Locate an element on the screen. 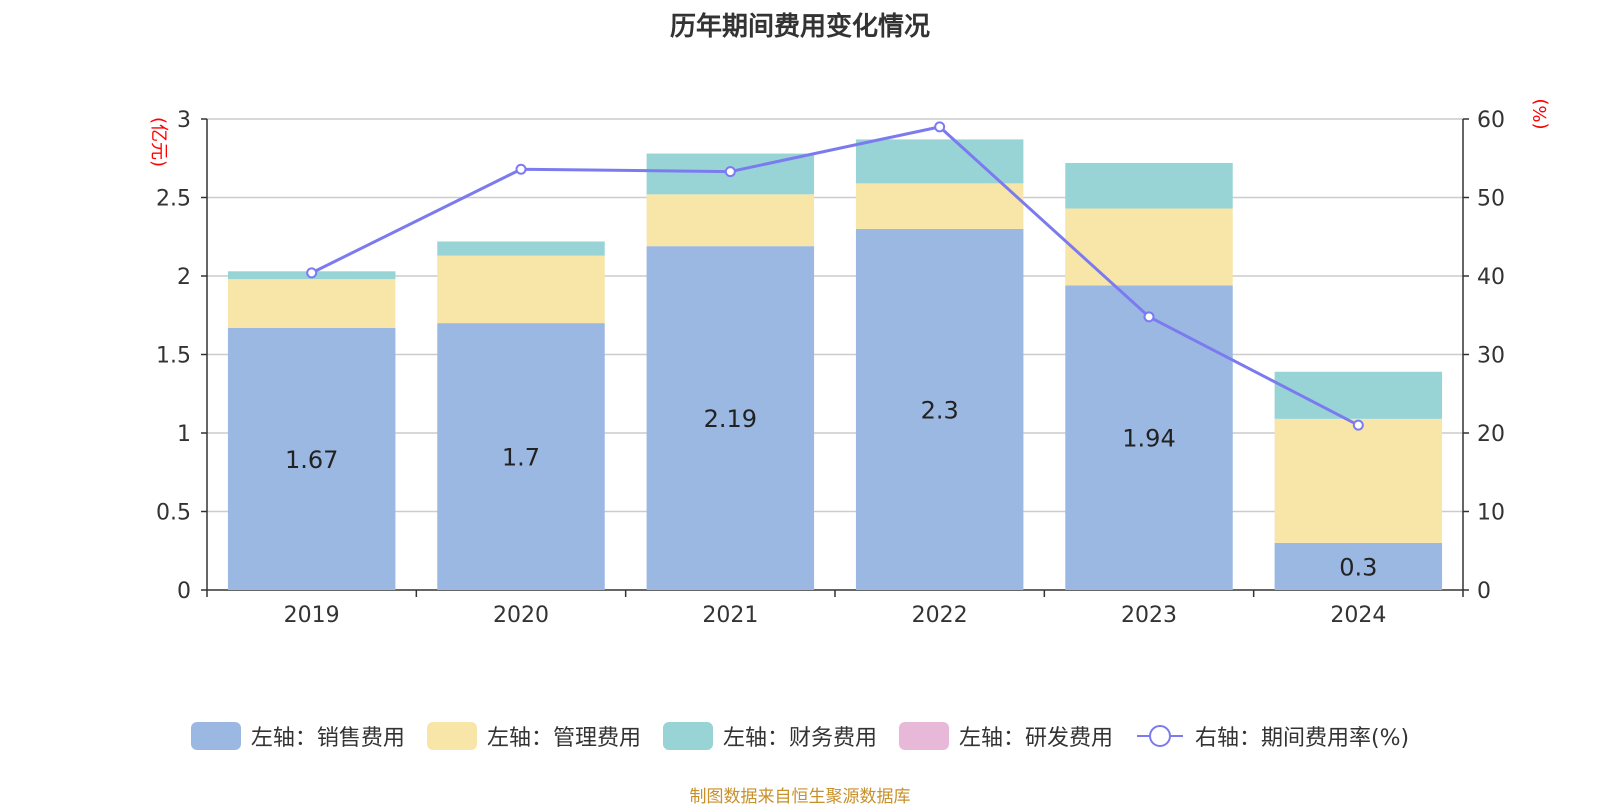 This screenshot has width=1600, height=807. left-axis-unit-label: (亿元) is located at coordinates (158, 142).